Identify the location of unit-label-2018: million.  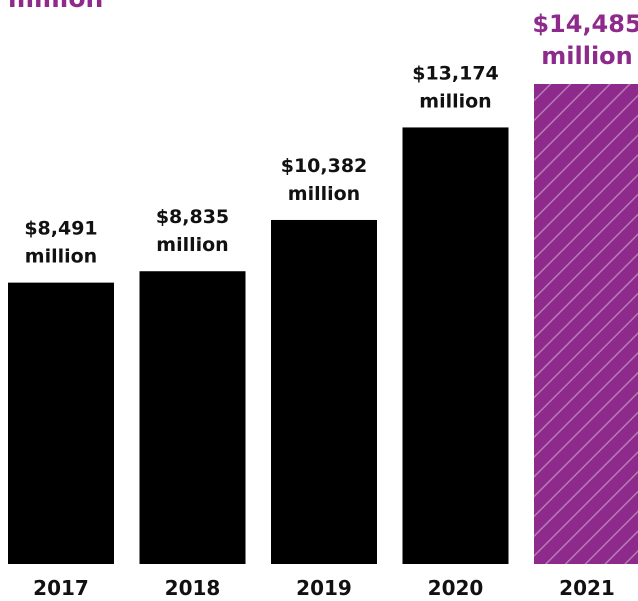
(192, 245).